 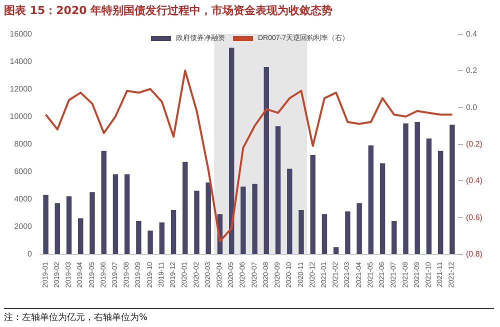 What do you see at coordinates (21, 61) in the screenshot?
I see `y-tick-label: 14000` at bounding box center [21, 61].